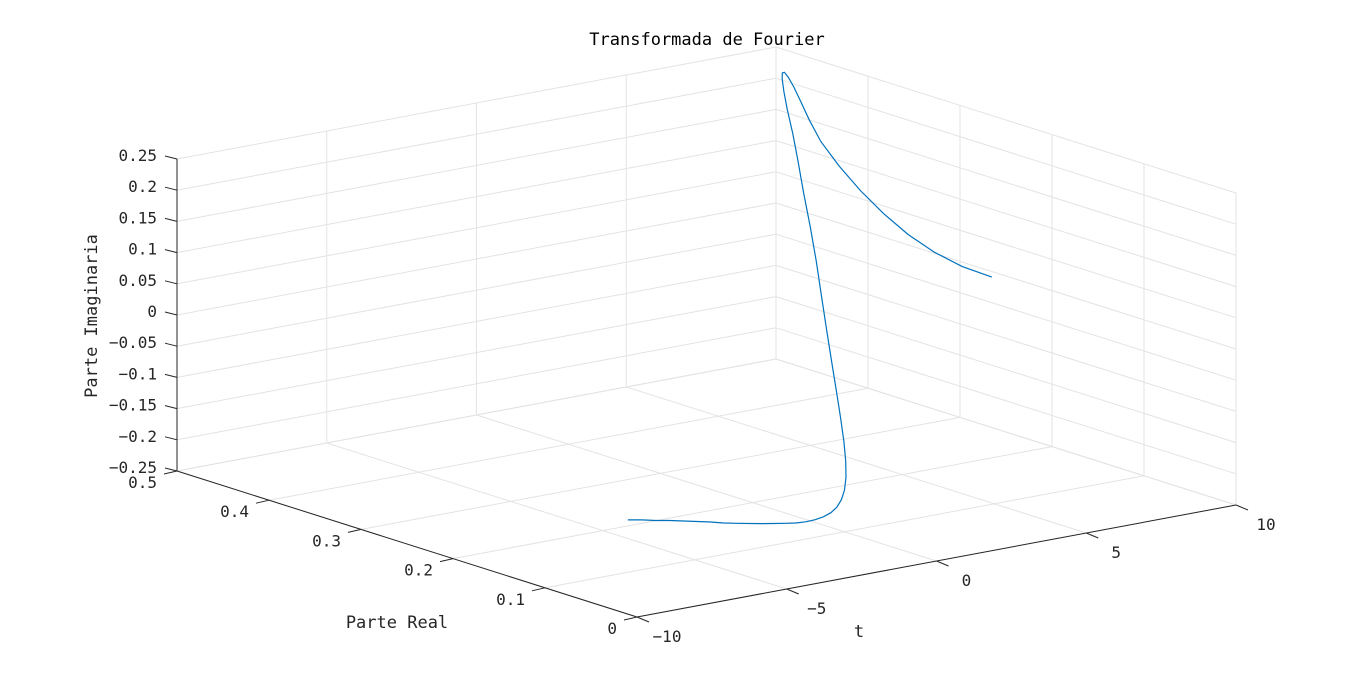 This screenshot has width=1366, height=691. Describe the element at coordinates (418, 570) in the screenshot. I see `x-tick-label: 0.2` at that location.